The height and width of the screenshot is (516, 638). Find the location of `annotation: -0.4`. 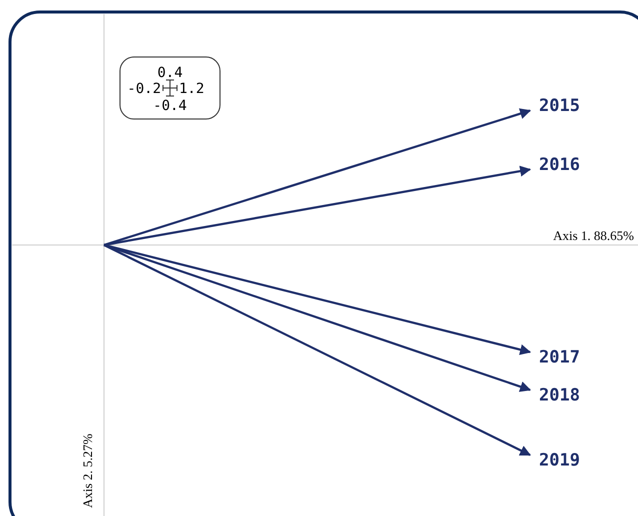

annotation: -0.4 is located at coordinates (170, 106).